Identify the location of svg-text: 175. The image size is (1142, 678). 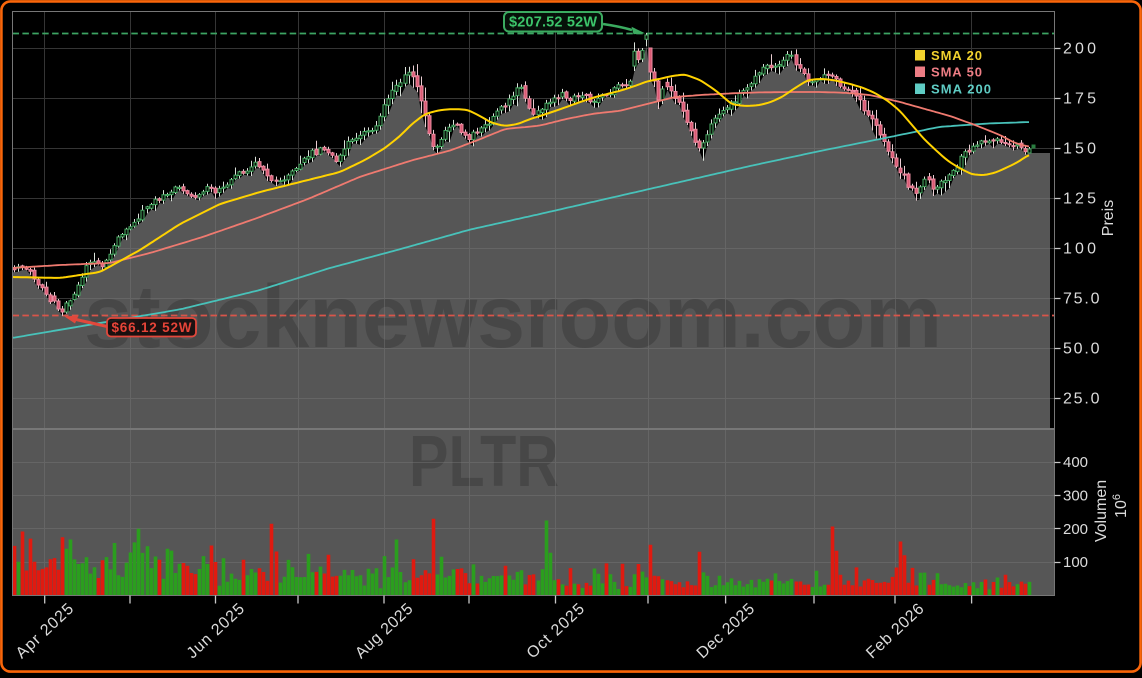
(1079, 99).